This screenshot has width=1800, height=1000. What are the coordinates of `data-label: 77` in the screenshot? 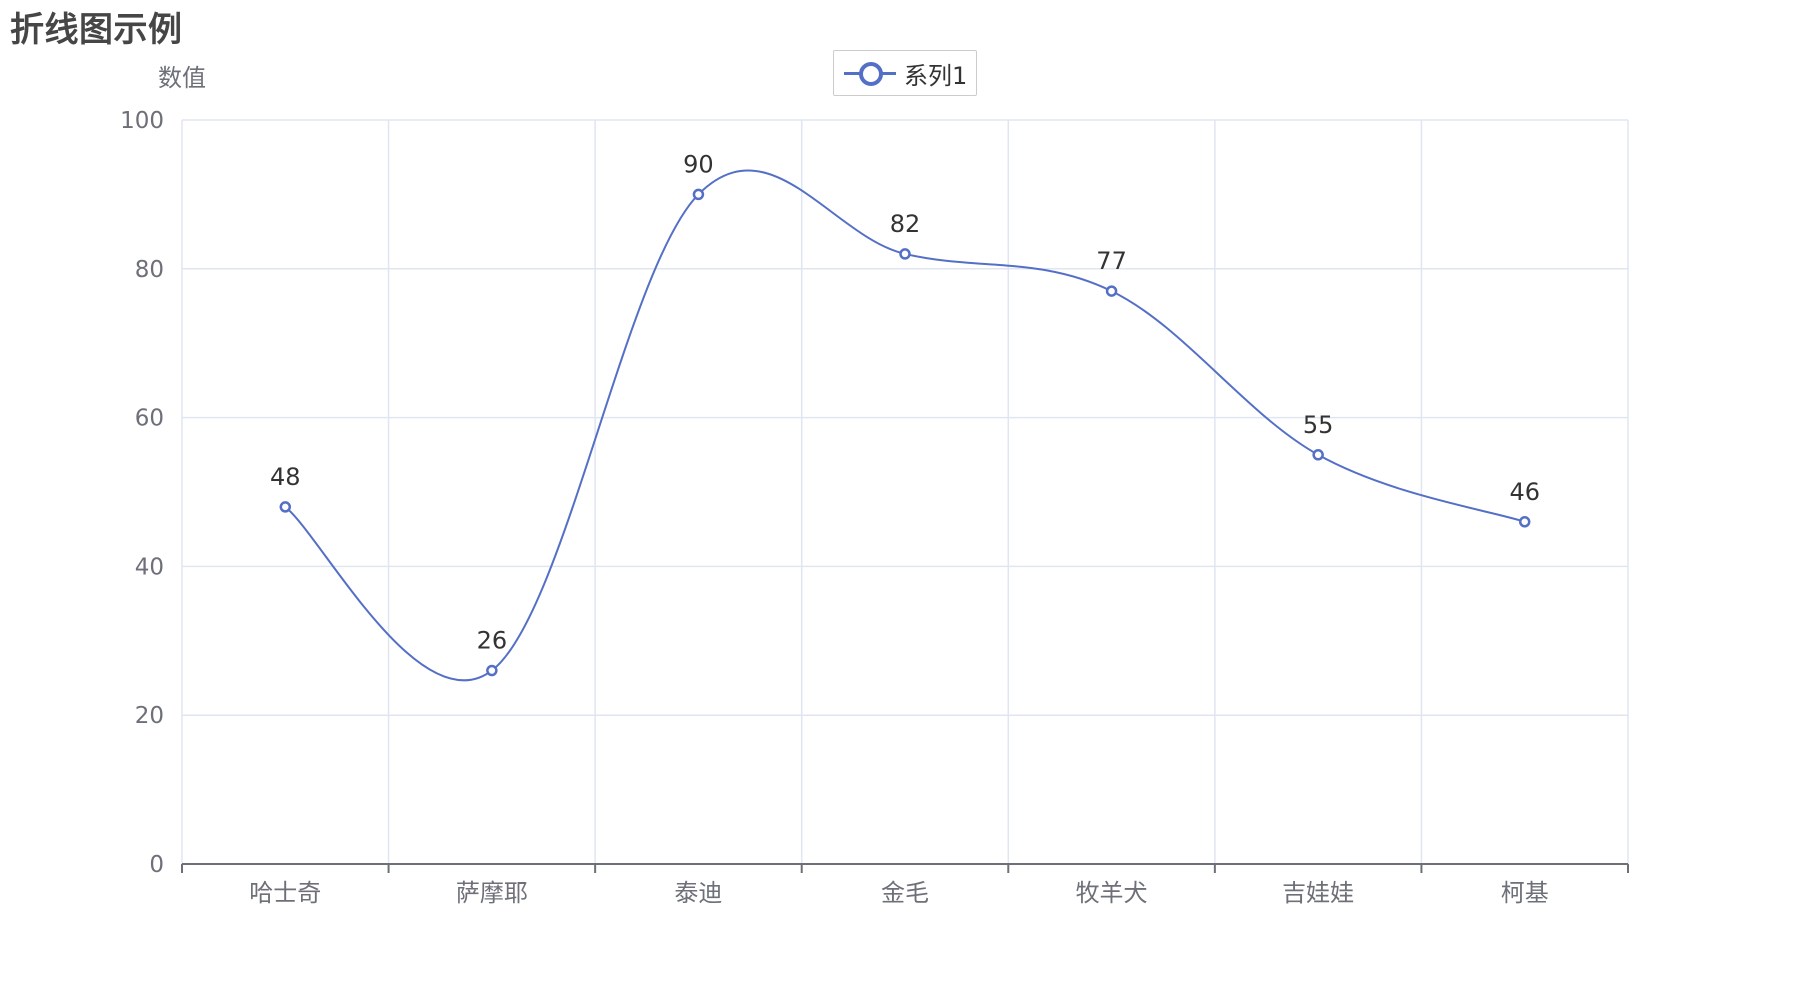 It's located at (1111, 261).